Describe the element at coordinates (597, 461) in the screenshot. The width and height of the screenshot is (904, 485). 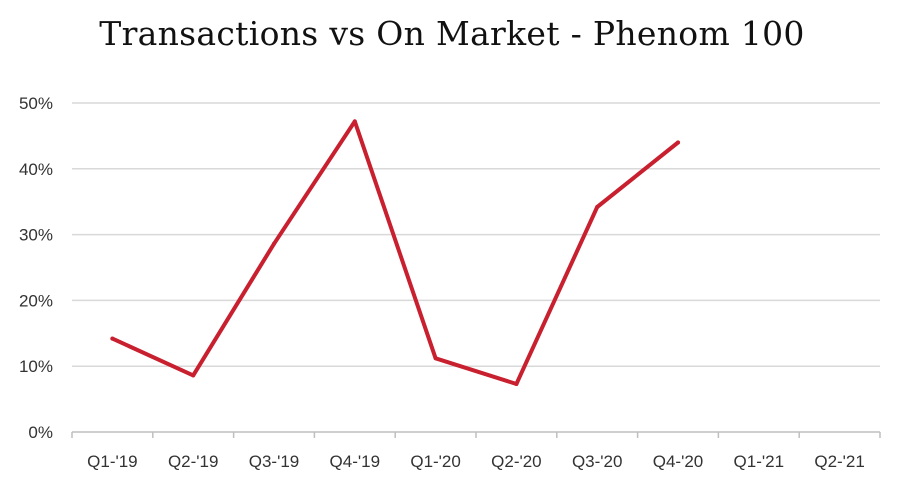
I see `x-tick-label: Q3-'20` at that location.